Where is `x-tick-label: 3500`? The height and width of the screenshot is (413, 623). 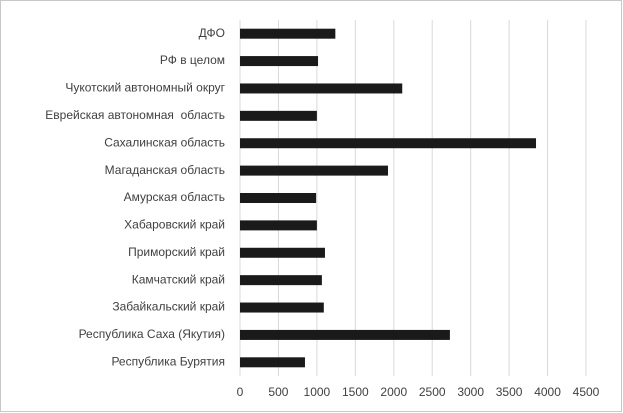
x-tick-label: 3500 is located at coordinates (509, 392).